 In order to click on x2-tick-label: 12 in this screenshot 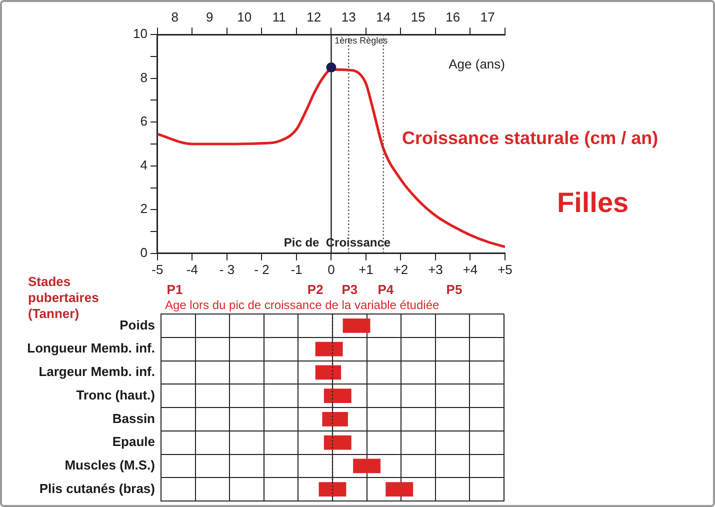, I will do `click(314, 16)`.